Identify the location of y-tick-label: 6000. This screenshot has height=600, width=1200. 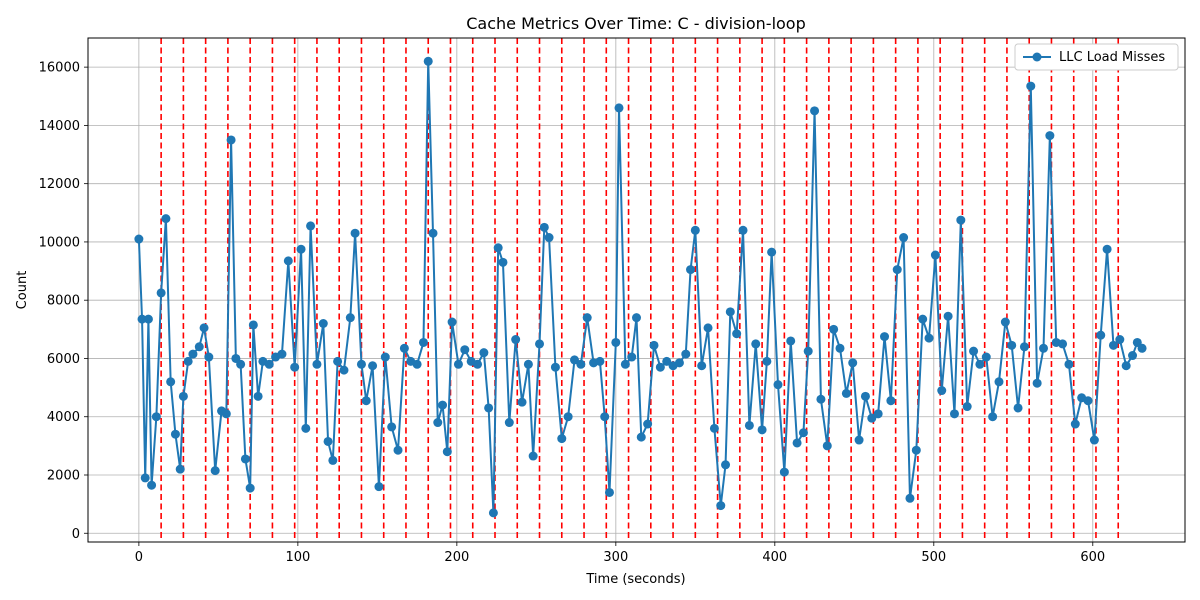
(63, 359).